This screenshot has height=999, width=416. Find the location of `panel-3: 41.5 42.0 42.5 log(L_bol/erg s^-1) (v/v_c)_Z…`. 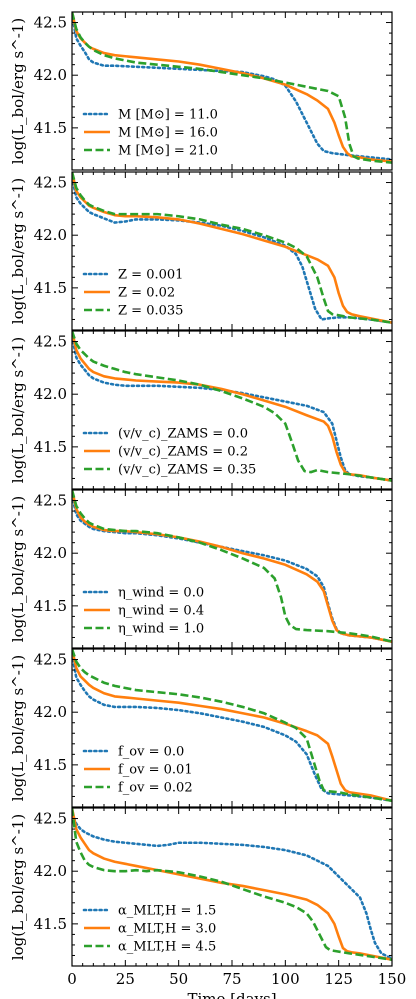

panel-3: 41.5 42.0 42.5 log(L_bol/erg s^-1) (v/v_c)_Z… is located at coordinates (201, 410).